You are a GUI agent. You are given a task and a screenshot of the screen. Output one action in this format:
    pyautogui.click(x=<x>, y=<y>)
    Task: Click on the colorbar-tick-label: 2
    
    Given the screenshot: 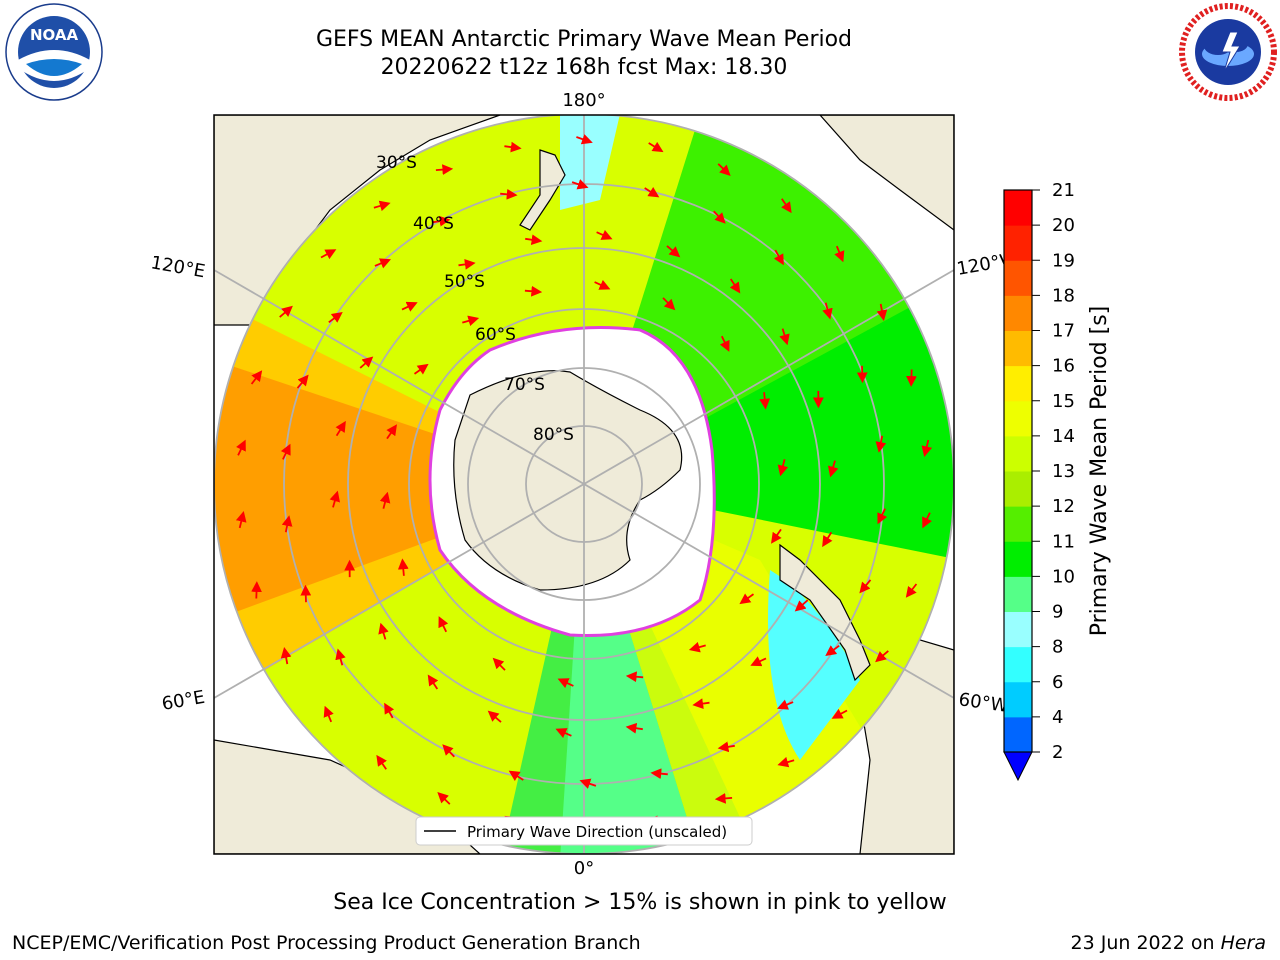 What is the action you would take?
    pyautogui.click(x=1057, y=752)
    